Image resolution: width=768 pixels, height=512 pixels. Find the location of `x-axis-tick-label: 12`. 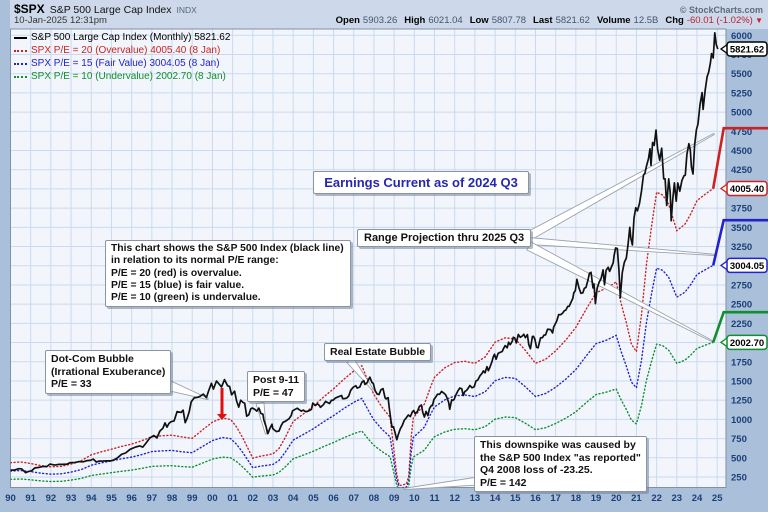

x-axis-tick-label: 12 is located at coordinates (454, 498).